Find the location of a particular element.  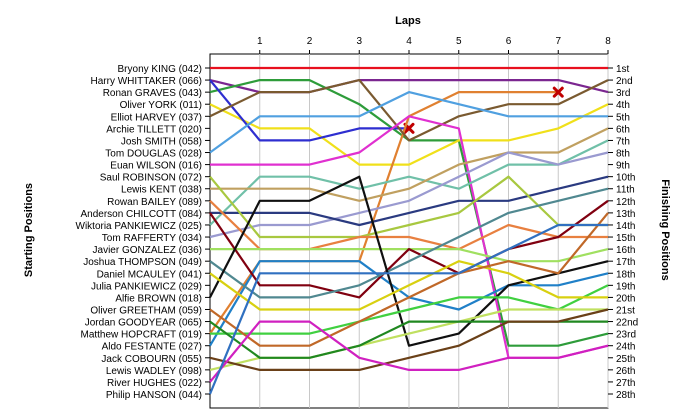

finish-label: 20th is located at coordinates (625, 298).